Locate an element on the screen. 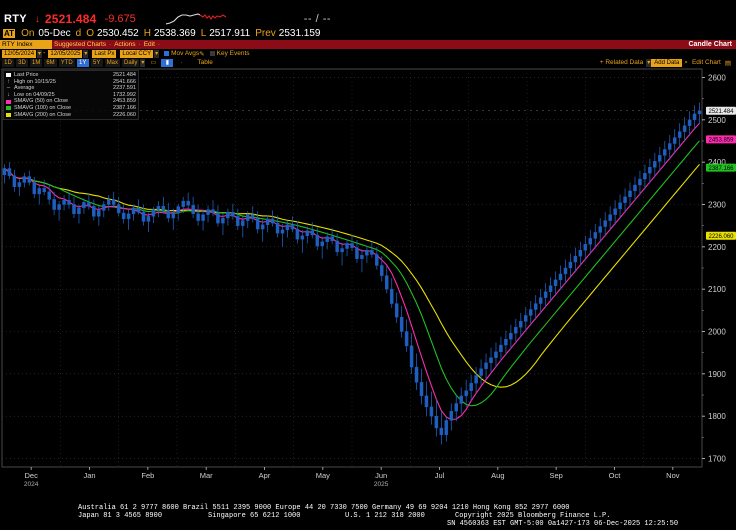 This screenshot has width=736, height=530. axis-price-flag-label: 2387.166 is located at coordinates (721, 169).